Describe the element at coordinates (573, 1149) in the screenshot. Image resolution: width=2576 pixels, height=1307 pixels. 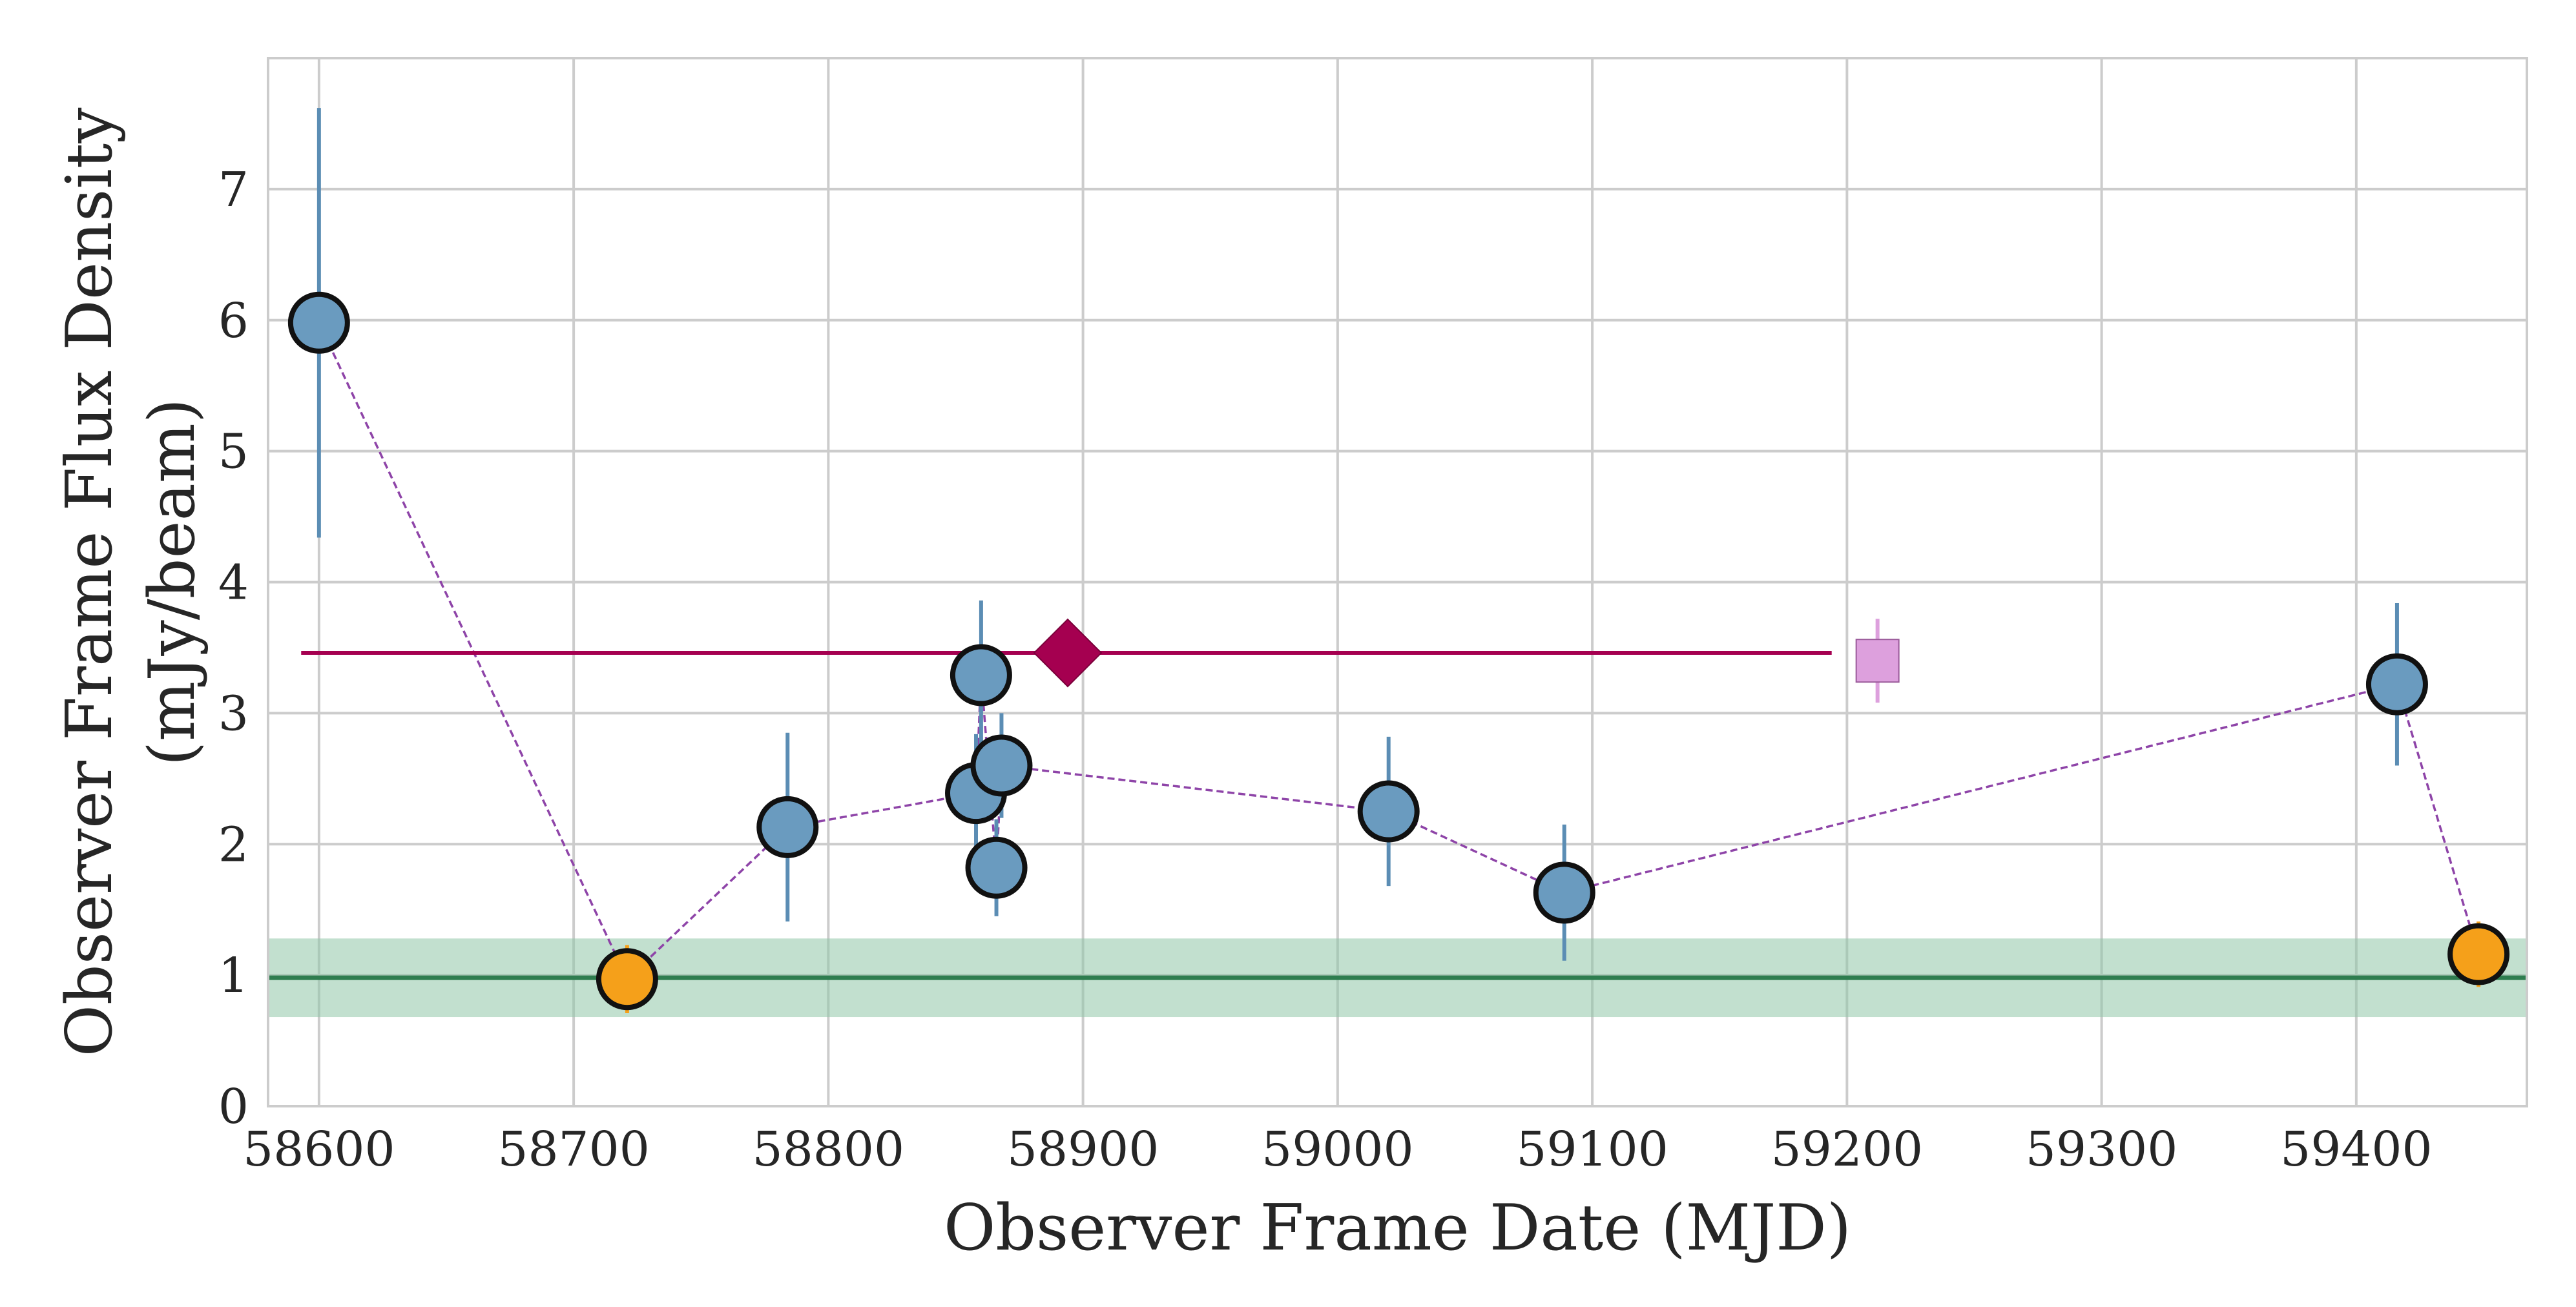
I see `x-tick-label: 58700` at that location.